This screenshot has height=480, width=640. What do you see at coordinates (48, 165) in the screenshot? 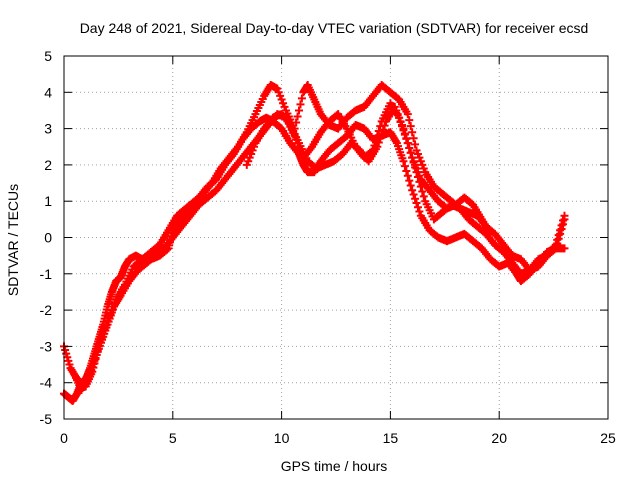
I see `y-tick-label: 2` at bounding box center [48, 165].